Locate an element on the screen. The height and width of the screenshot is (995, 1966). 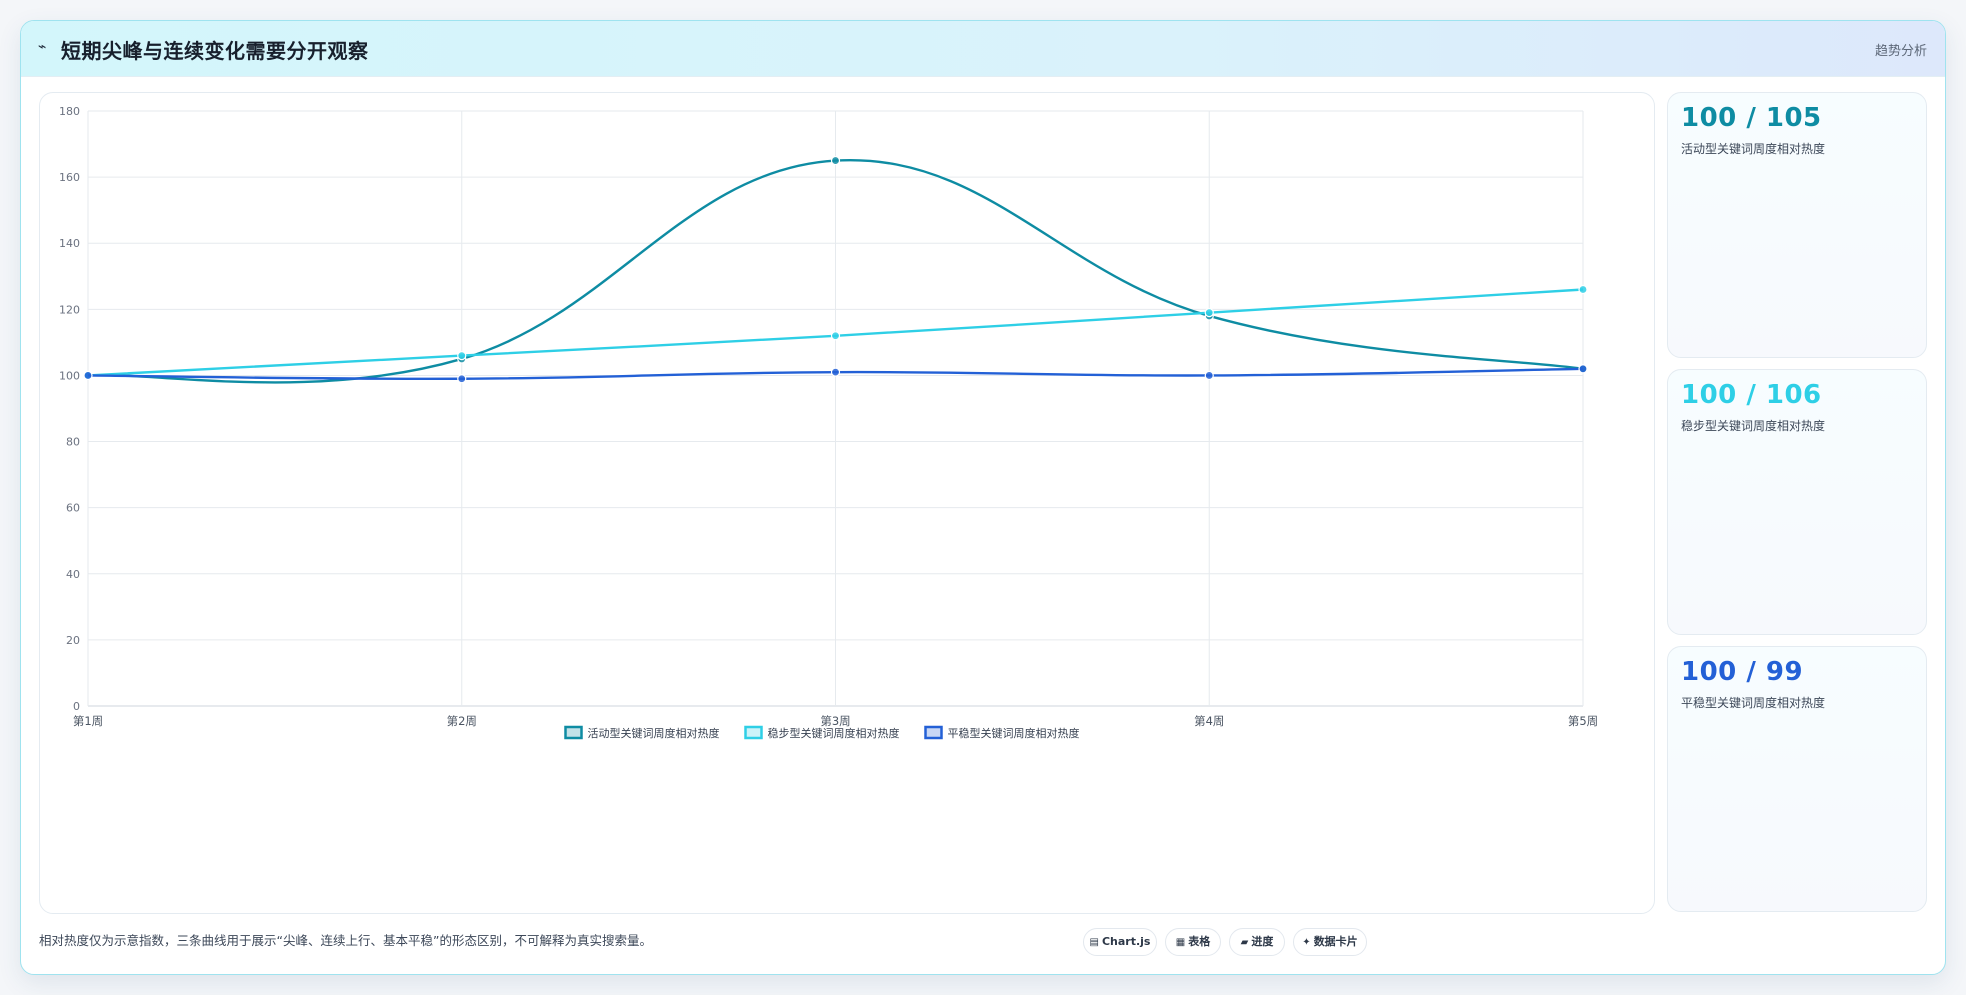
legend-label: 平稳型关键词周度相对热度 is located at coordinates (1014, 733).